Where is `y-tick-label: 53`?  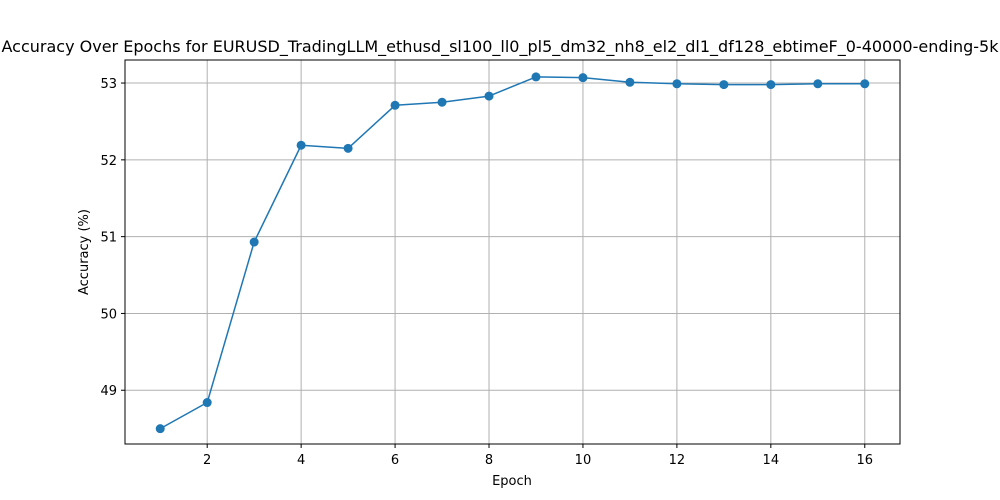
y-tick-label: 53 is located at coordinates (108, 84).